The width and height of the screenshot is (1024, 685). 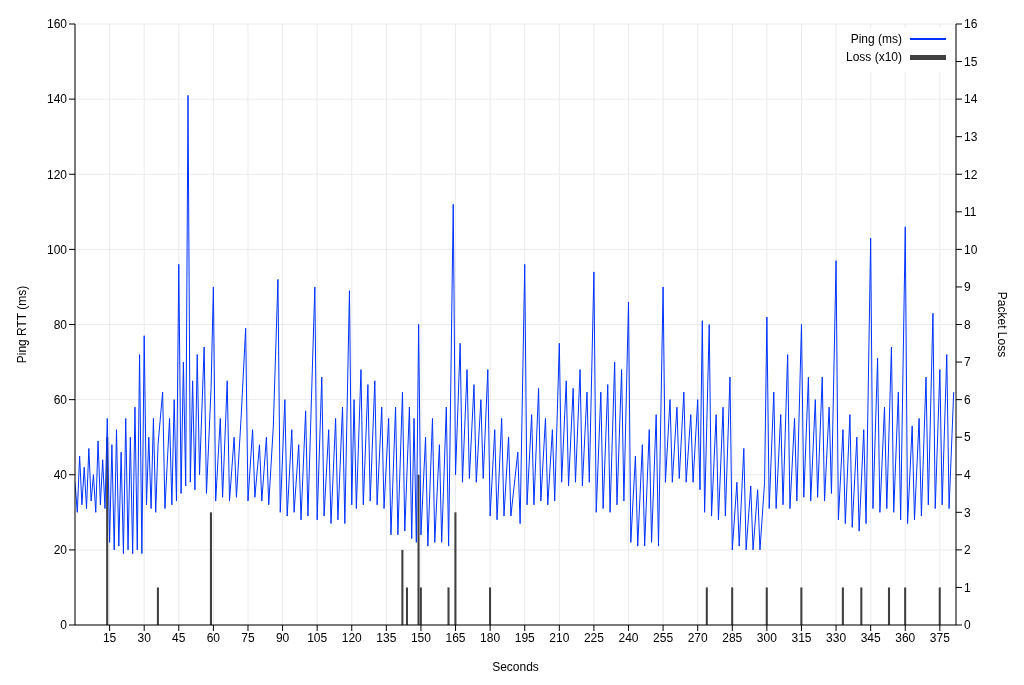 What do you see at coordinates (60, 399) in the screenshot?
I see `y-tick-label: 60` at bounding box center [60, 399].